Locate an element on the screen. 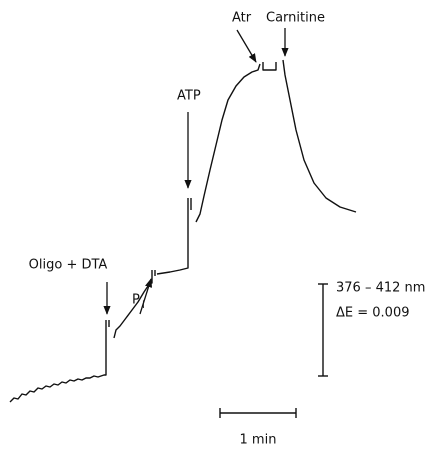 The height and width of the screenshot is (451, 445). label: ATP is located at coordinates (189, 96).